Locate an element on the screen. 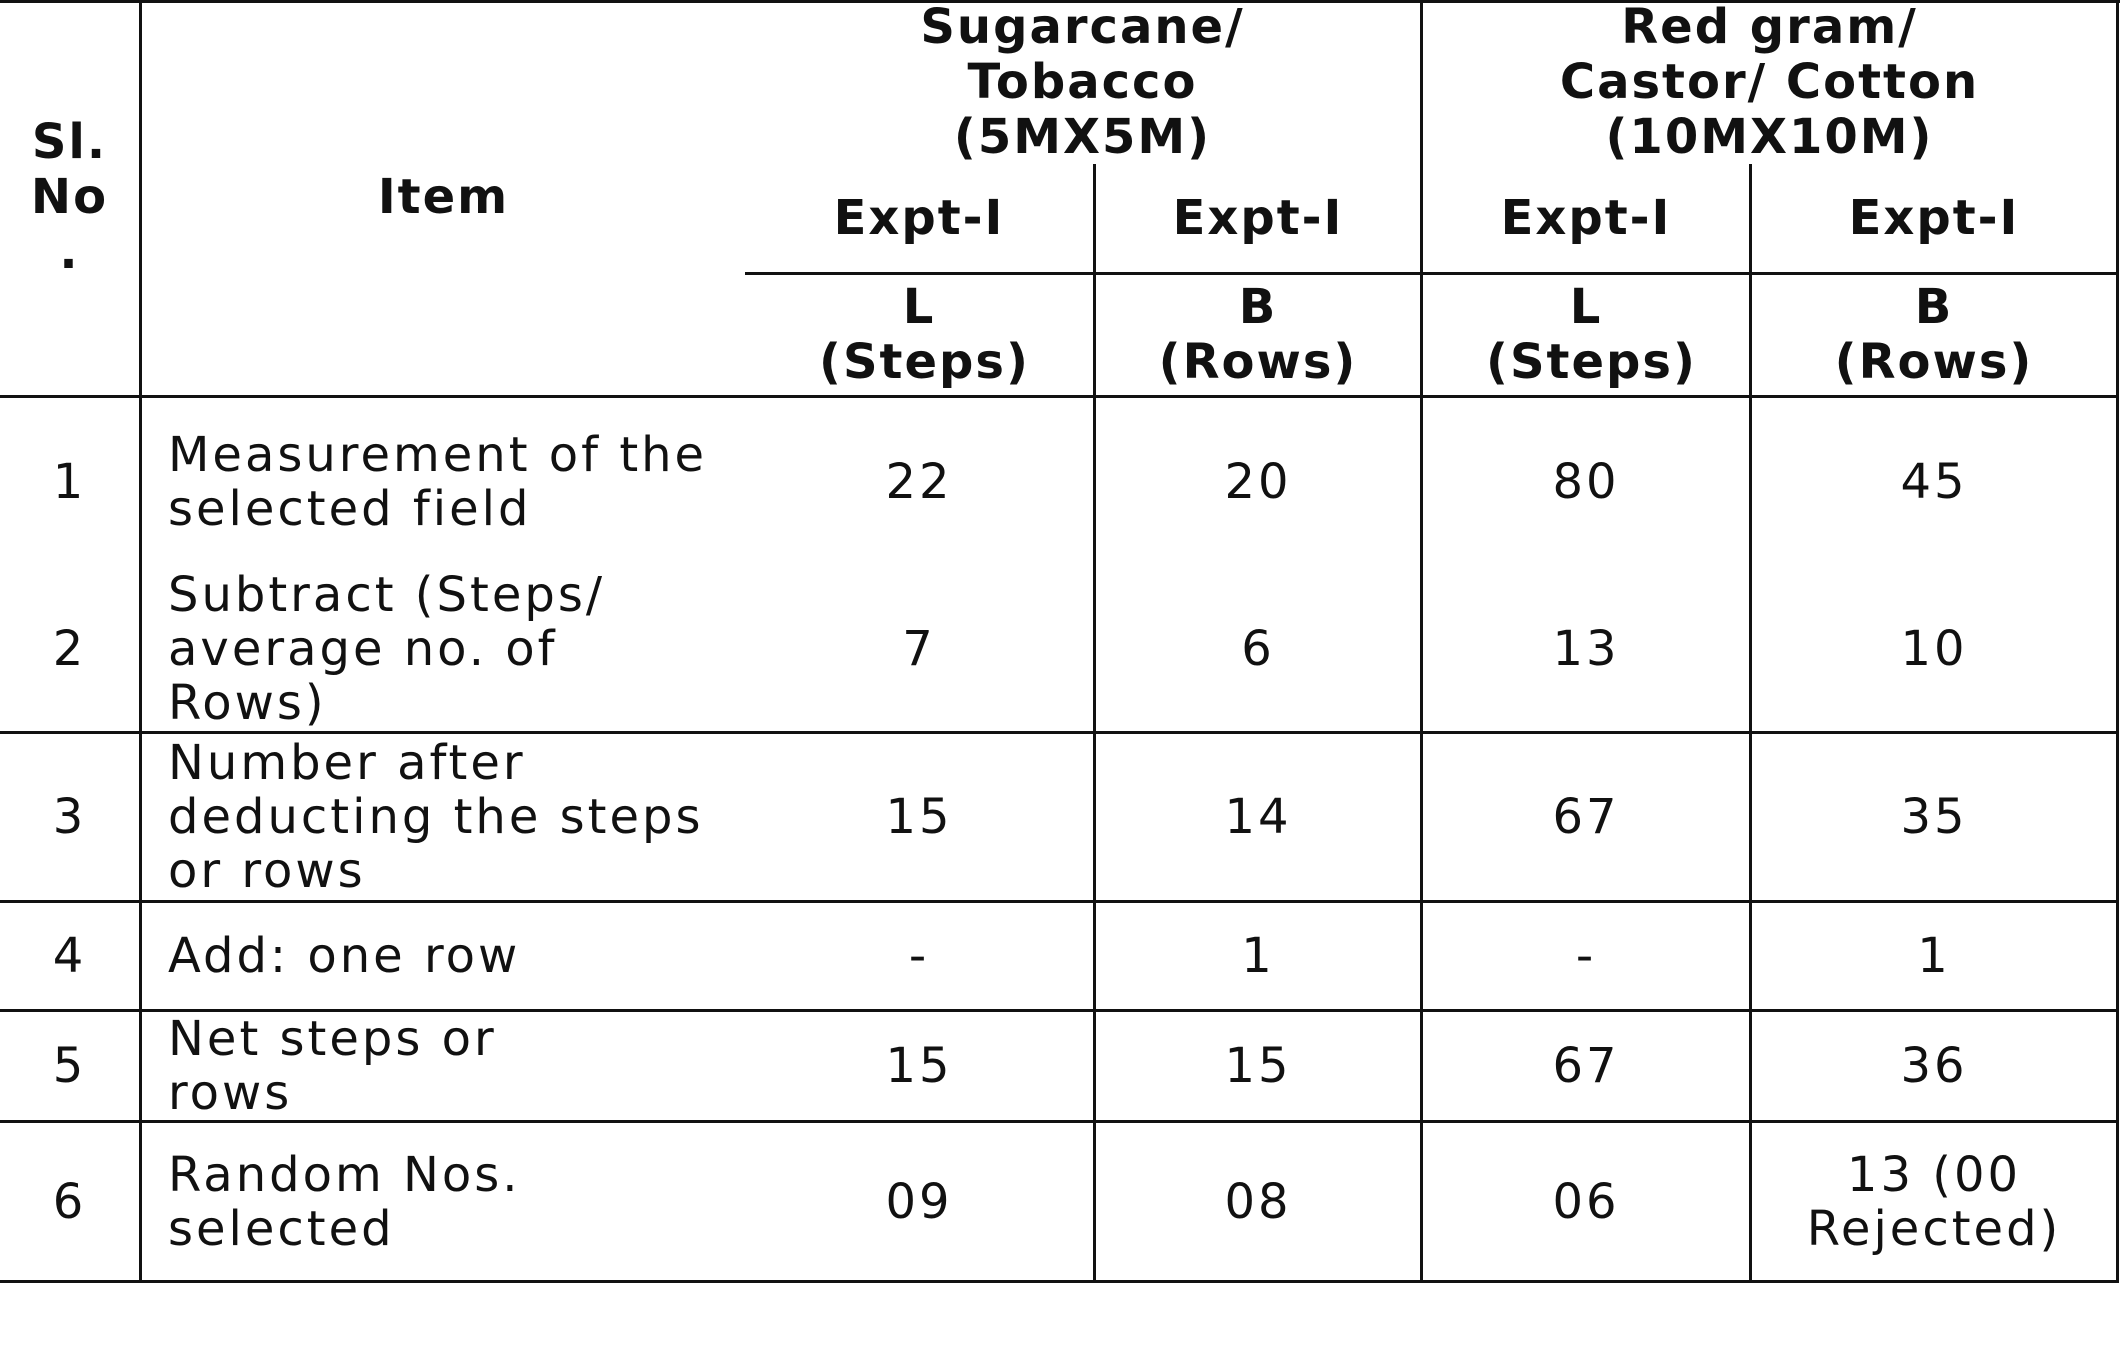  header-dim-text: B (Rows) is located at coordinates (1934, 334).